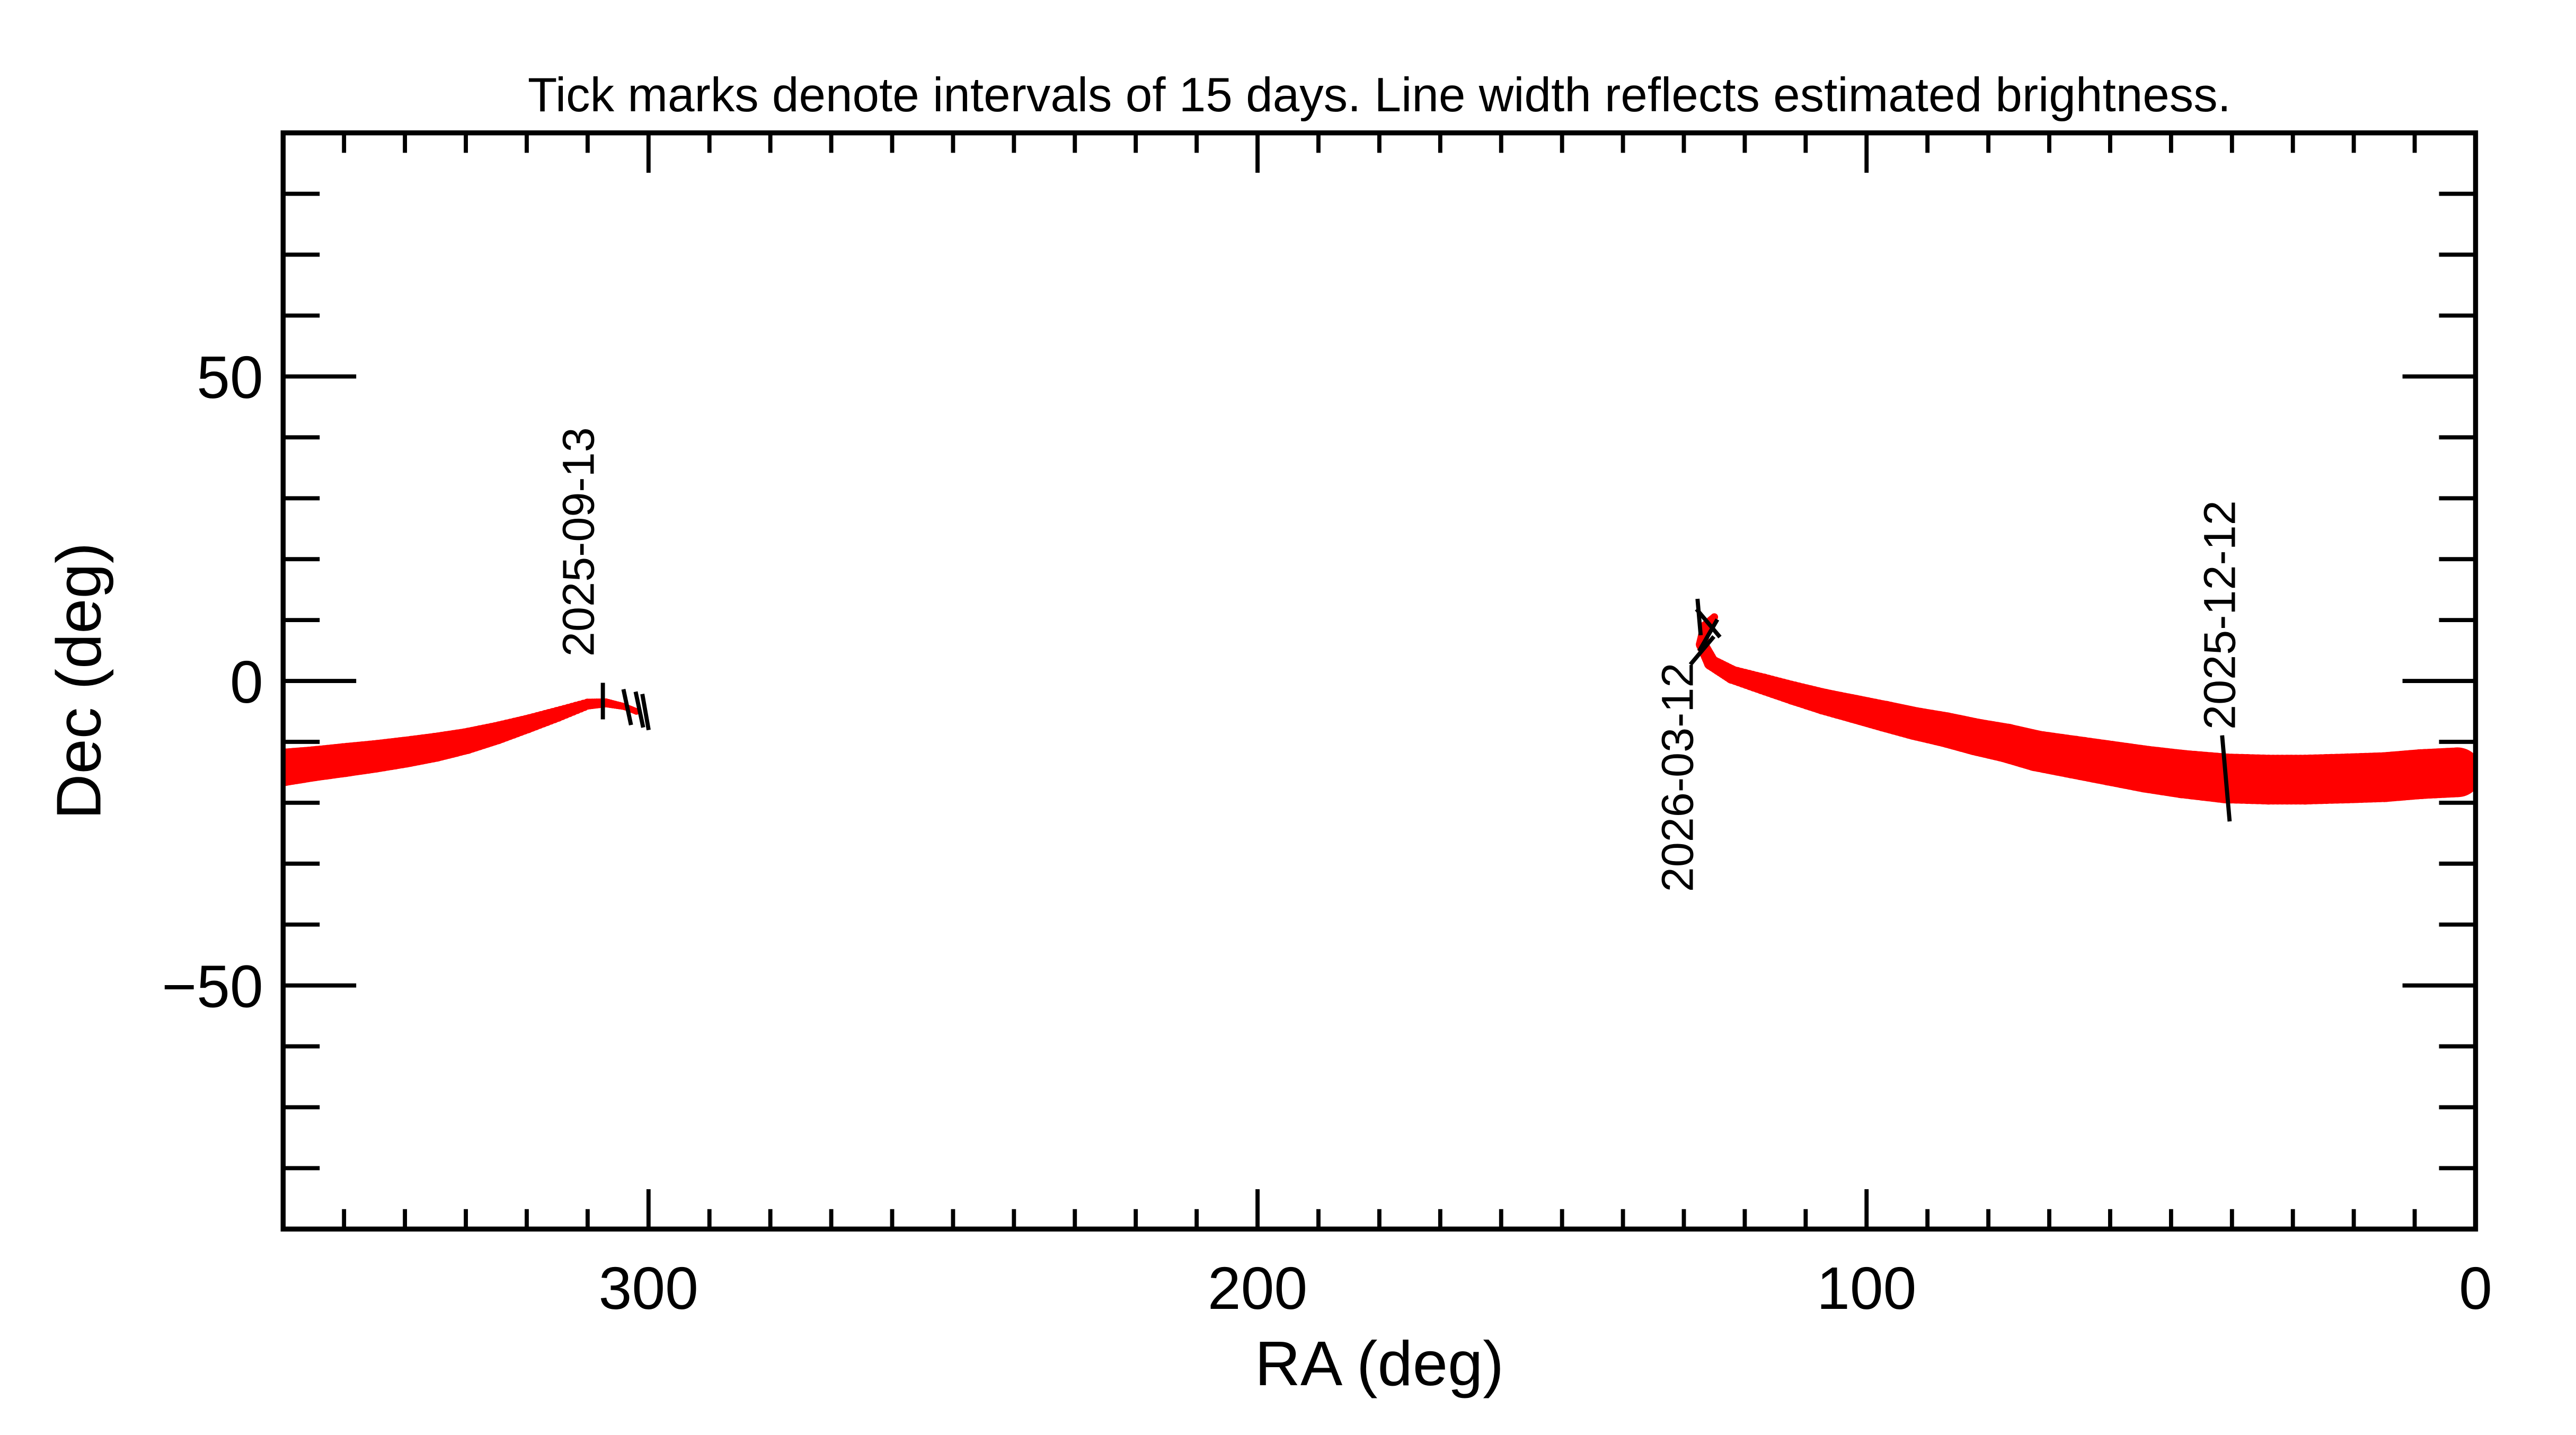 The width and height of the screenshot is (2576, 1435). What do you see at coordinates (648, 1288) in the screenshot?
I see `x-tick-label: 300` at bounding box center [648, 1288].